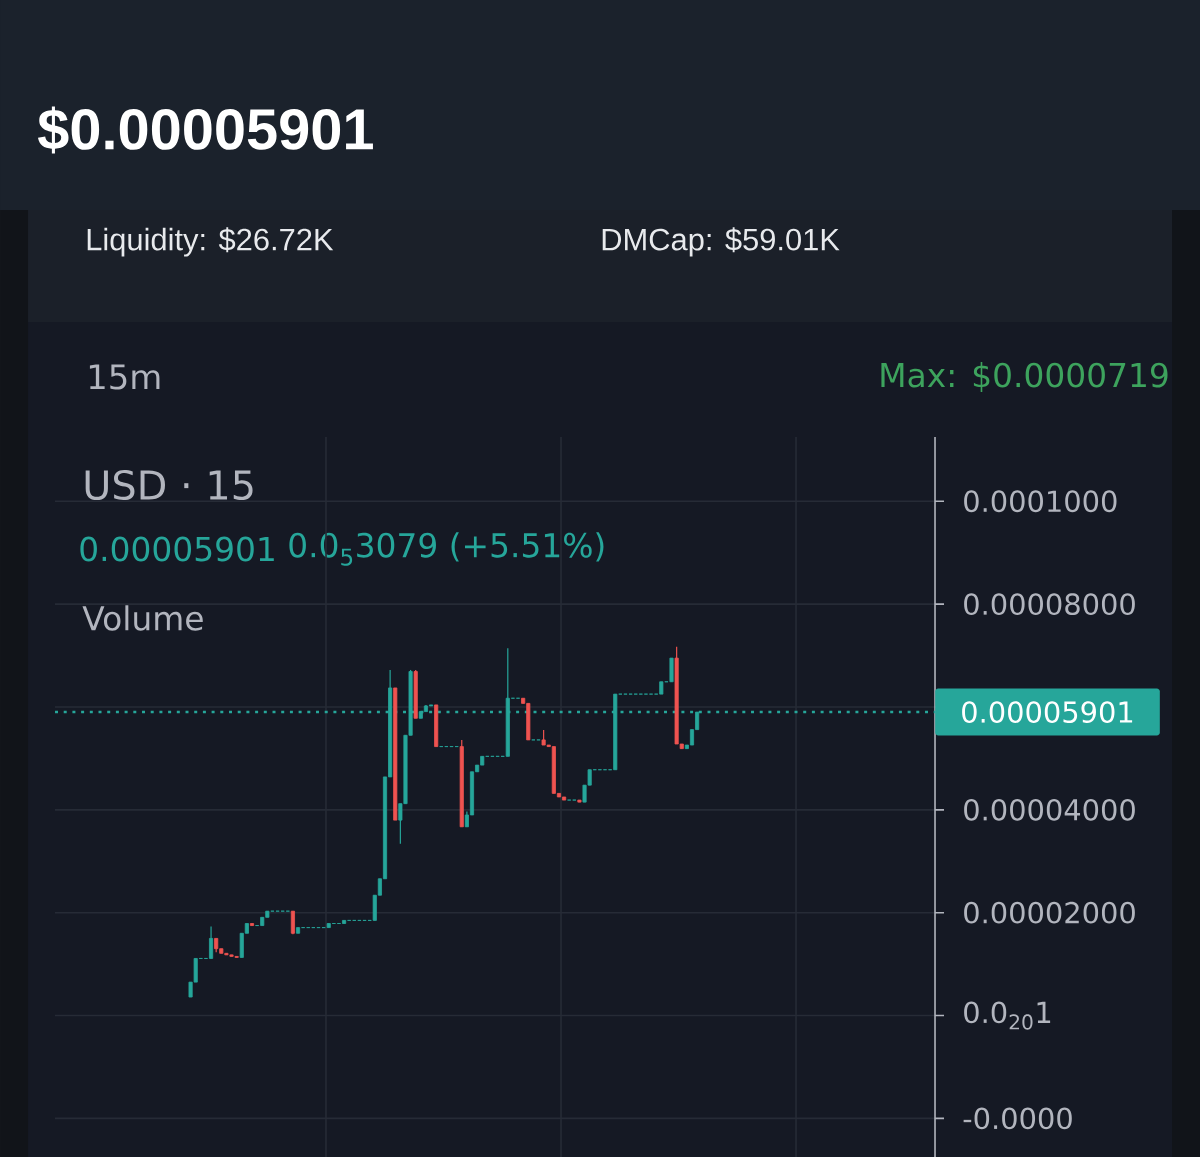 This screenshot has width=1200, height=1157. I want to click on candlestick, so click(671, 670).